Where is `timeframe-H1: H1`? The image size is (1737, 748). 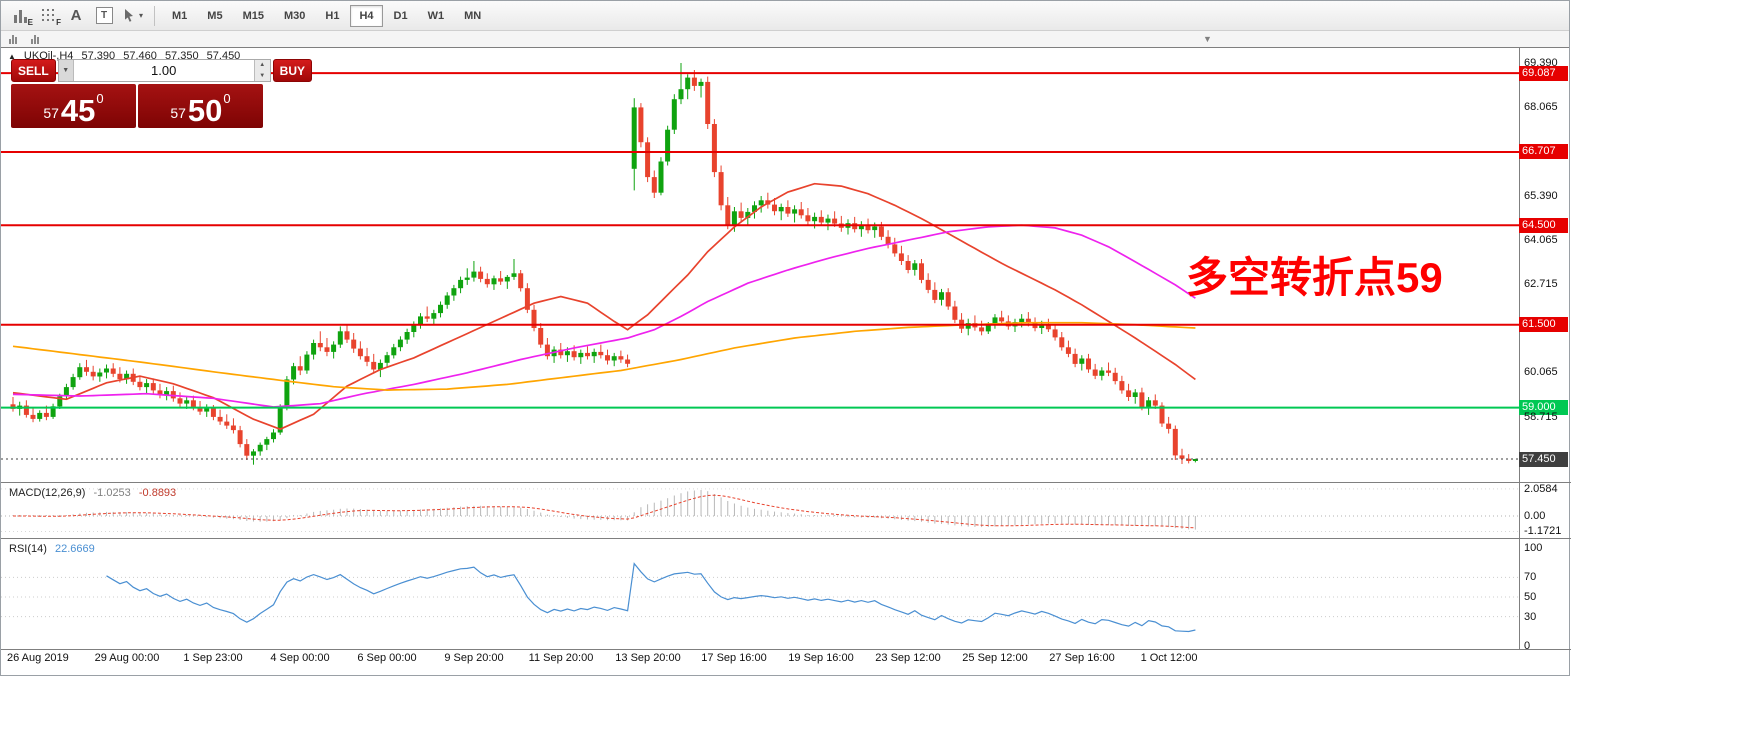
timeframe-H1: H1 is located at coordinates (332, 16).